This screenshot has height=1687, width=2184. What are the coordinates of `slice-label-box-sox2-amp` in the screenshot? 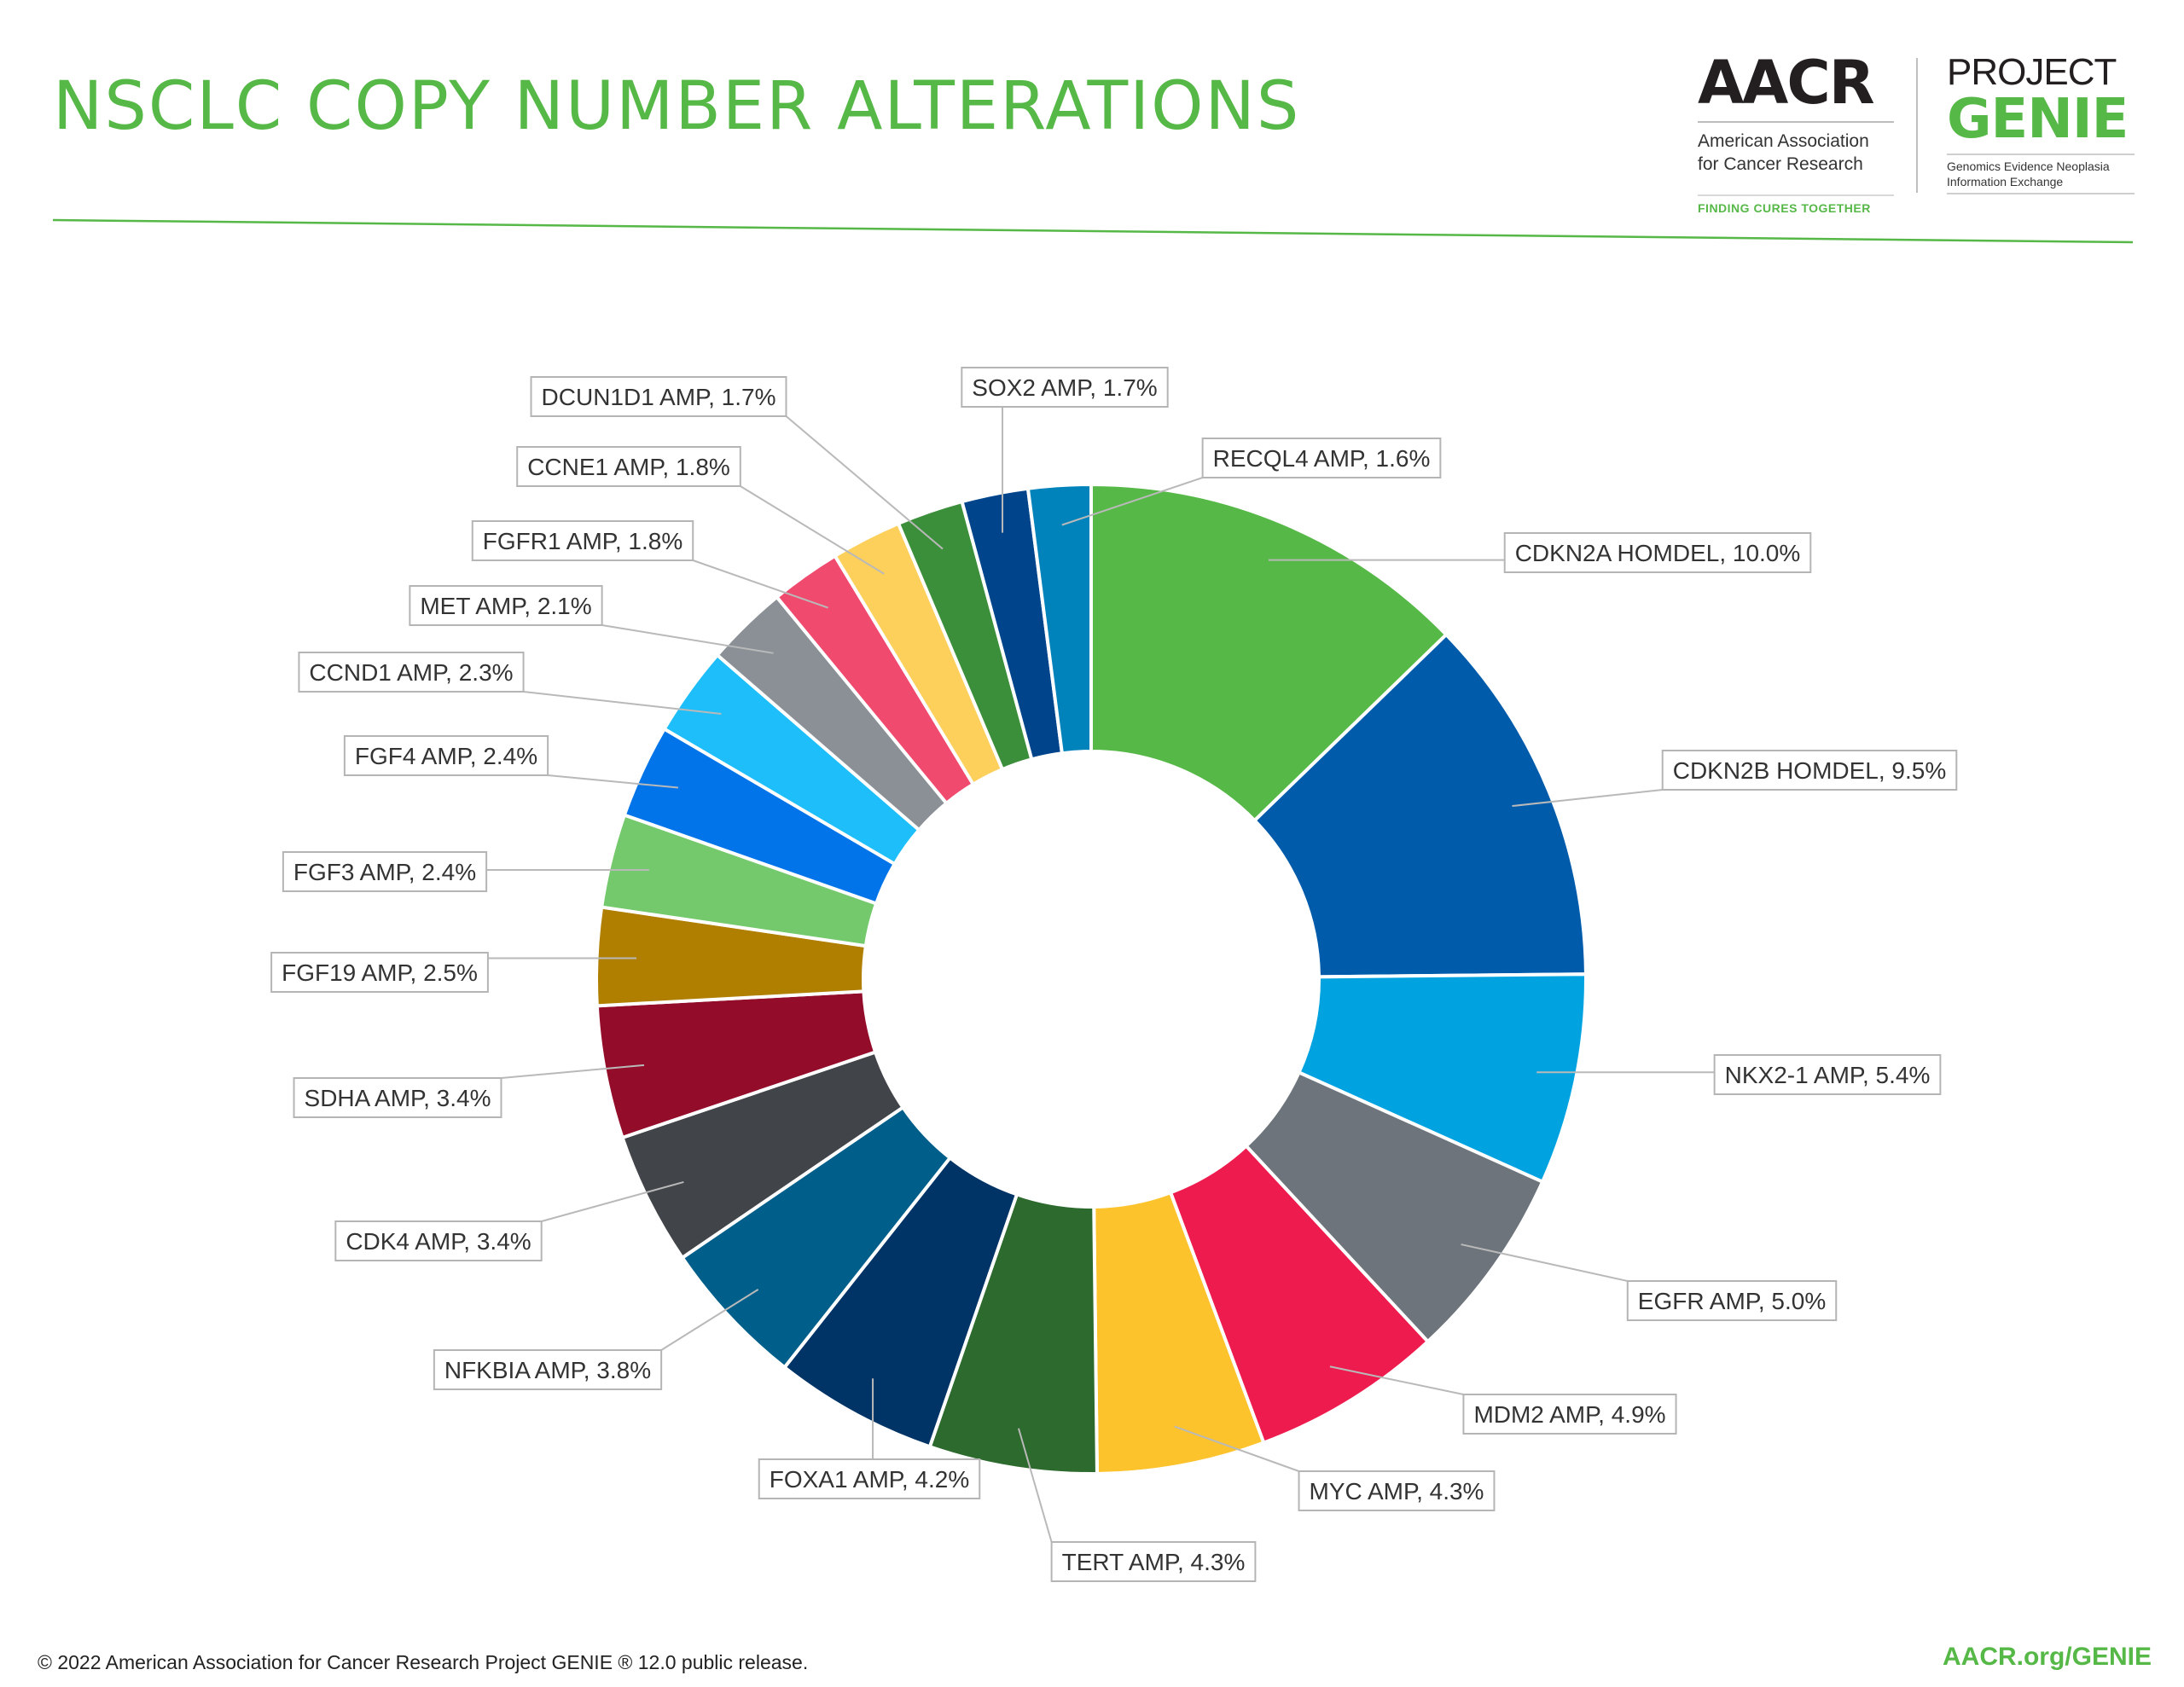 It's located at (1065, 388).